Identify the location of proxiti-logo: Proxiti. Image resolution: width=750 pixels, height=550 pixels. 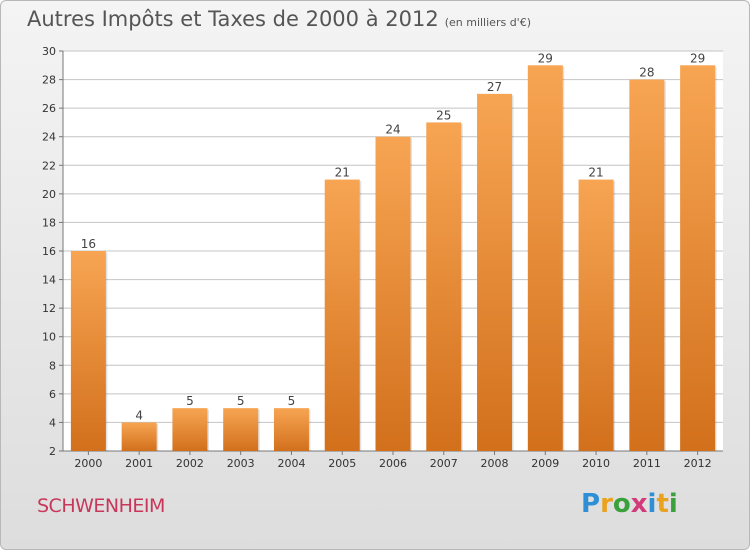
(629, 504).